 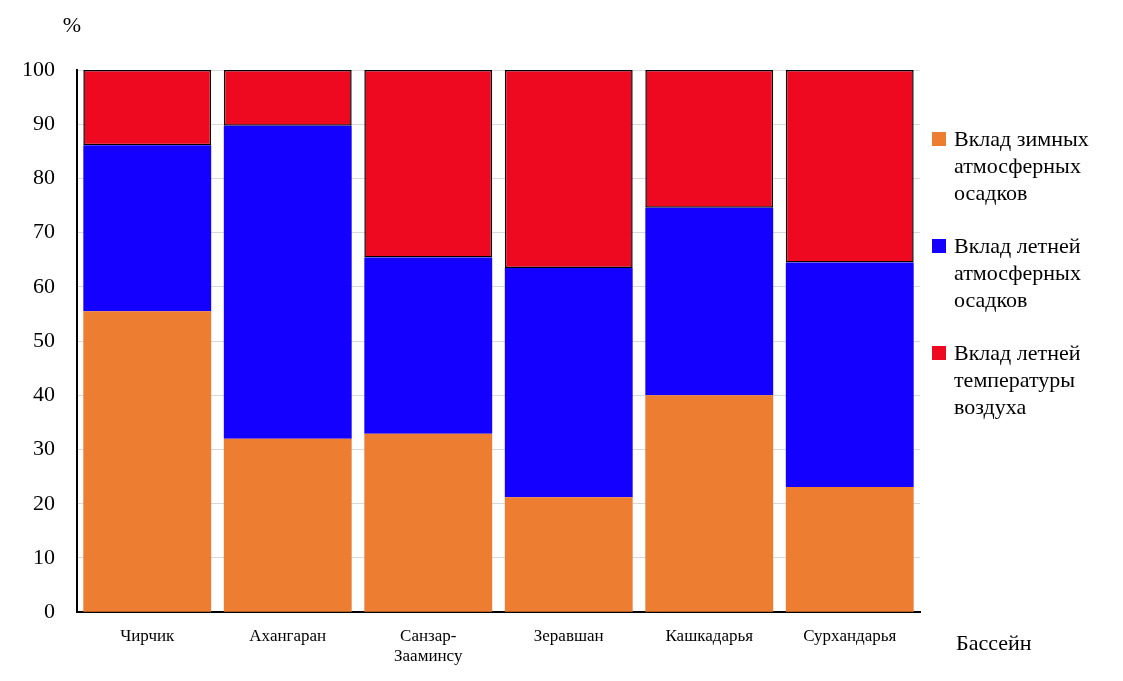 What do you see at coordinates (44, 122) in the screenshot?
I see `y-tick-label: 90` at bounding box center [44, 122].